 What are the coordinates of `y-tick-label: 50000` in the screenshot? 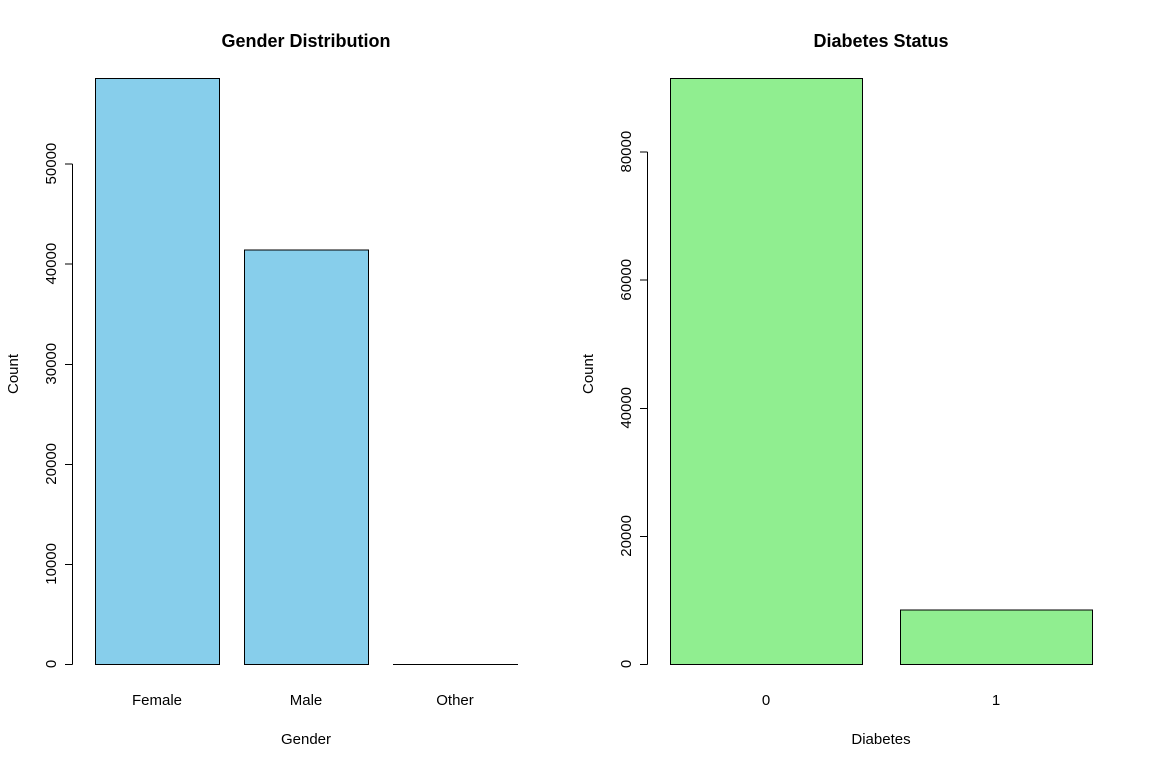 It's located at (51, 164).